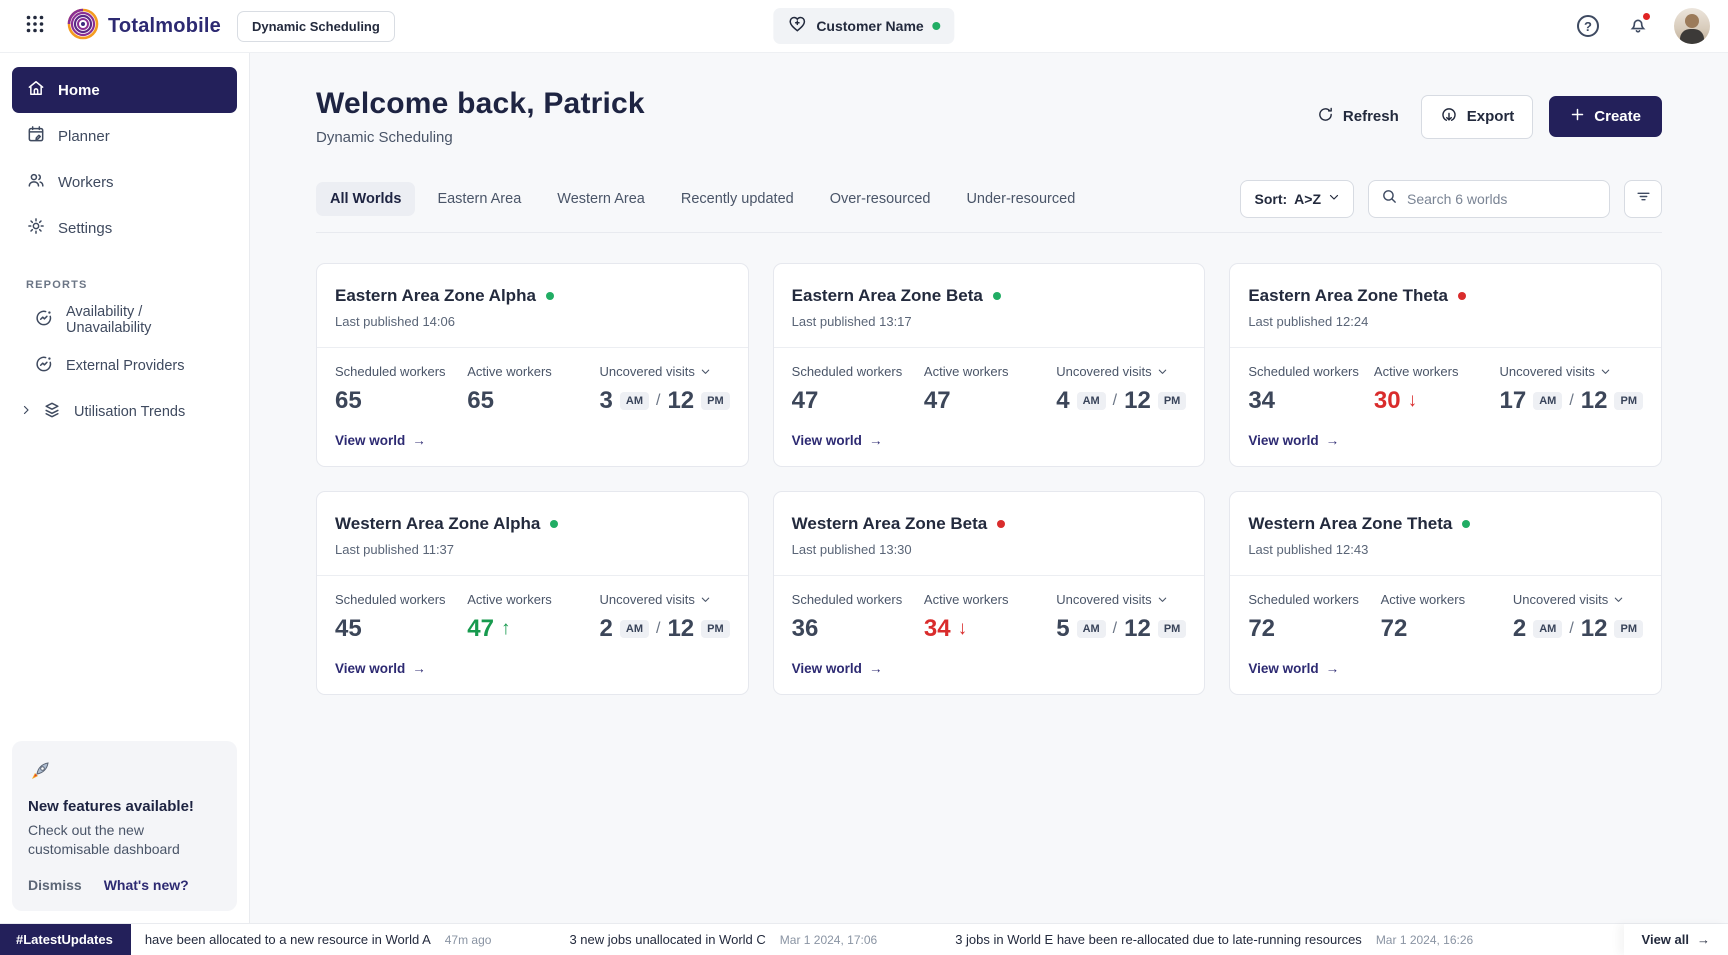 This screenshot has height=955, width=1728. Describe the element at coordinates (124, 412) in the screenshot. I see `sidebar-item-utilisation-trends: Utilisation Trends` at that location.